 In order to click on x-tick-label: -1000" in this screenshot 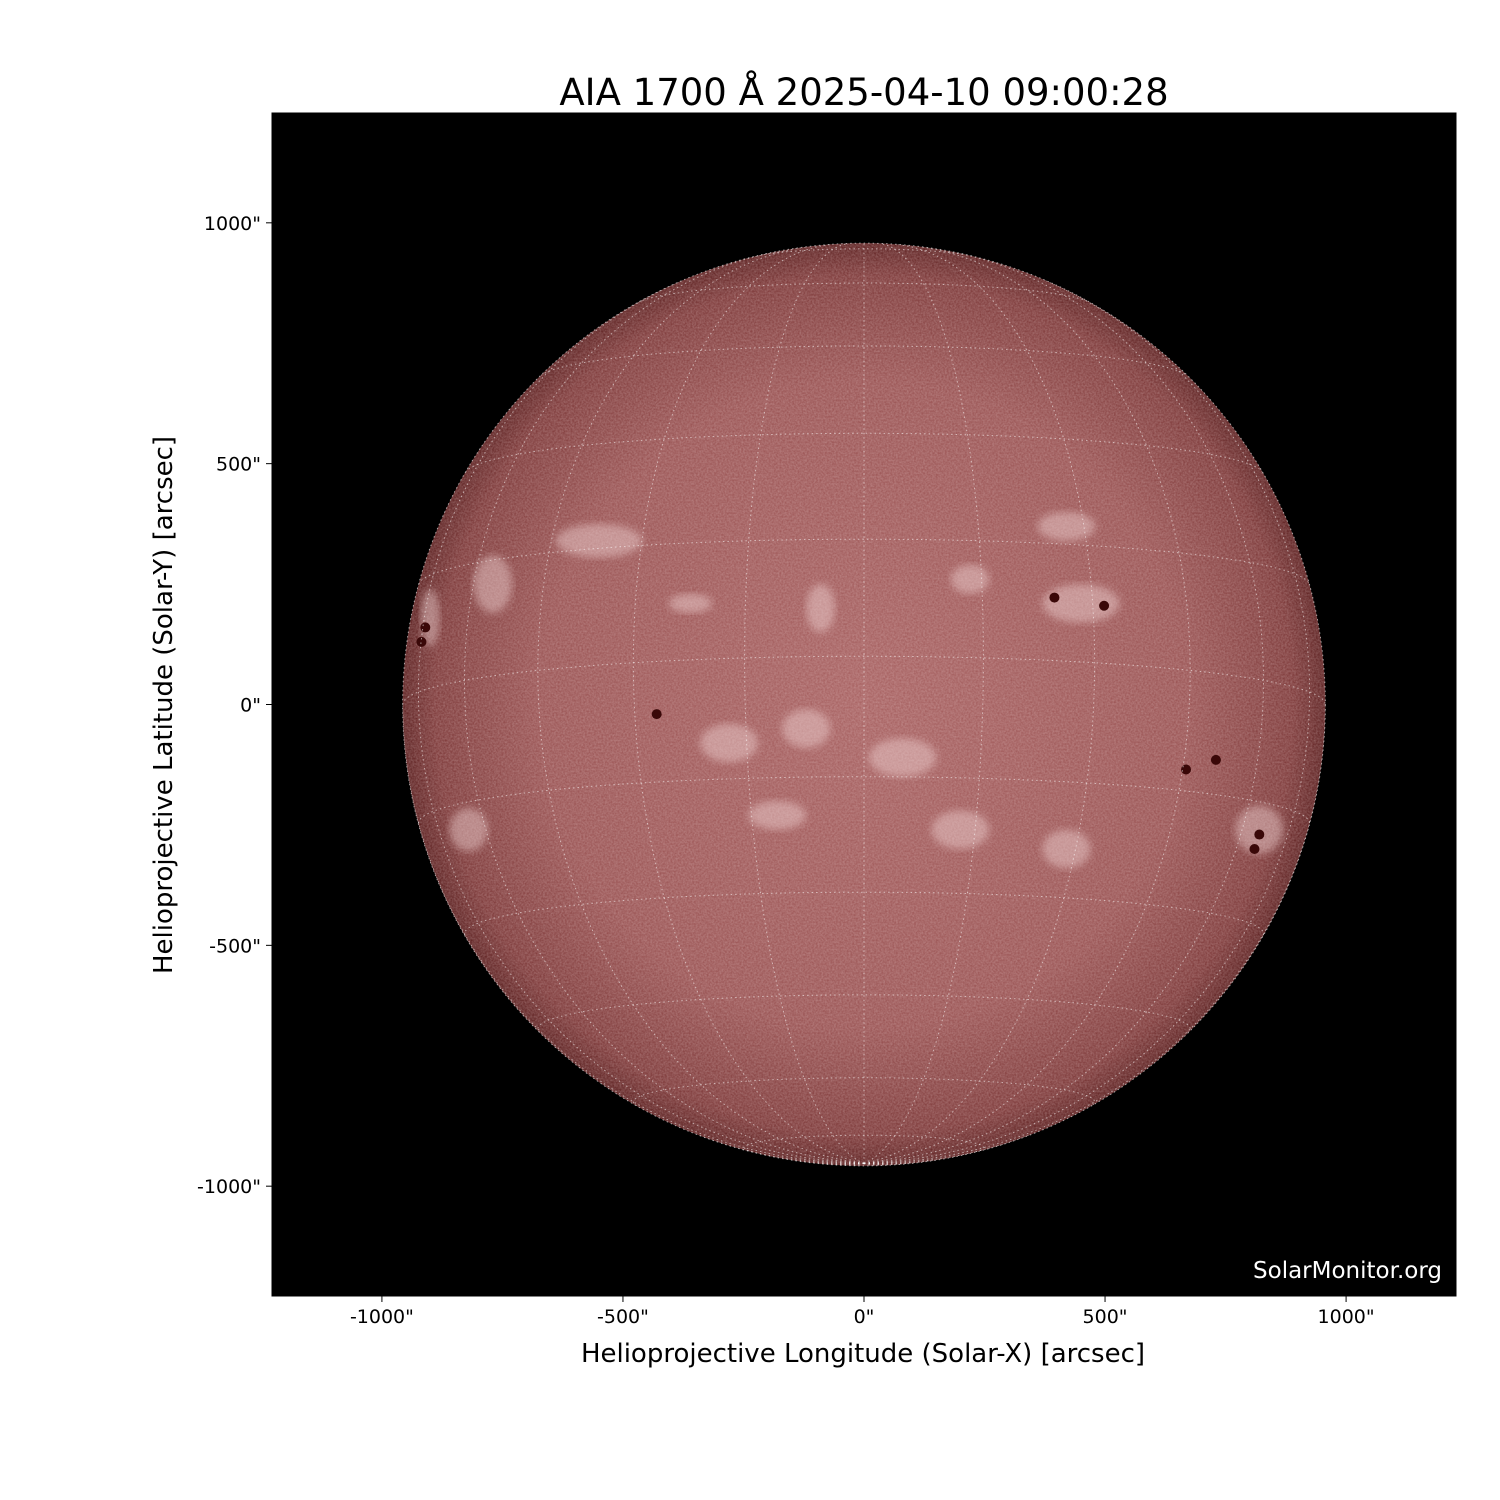, I will do `click(382, 1317)`.